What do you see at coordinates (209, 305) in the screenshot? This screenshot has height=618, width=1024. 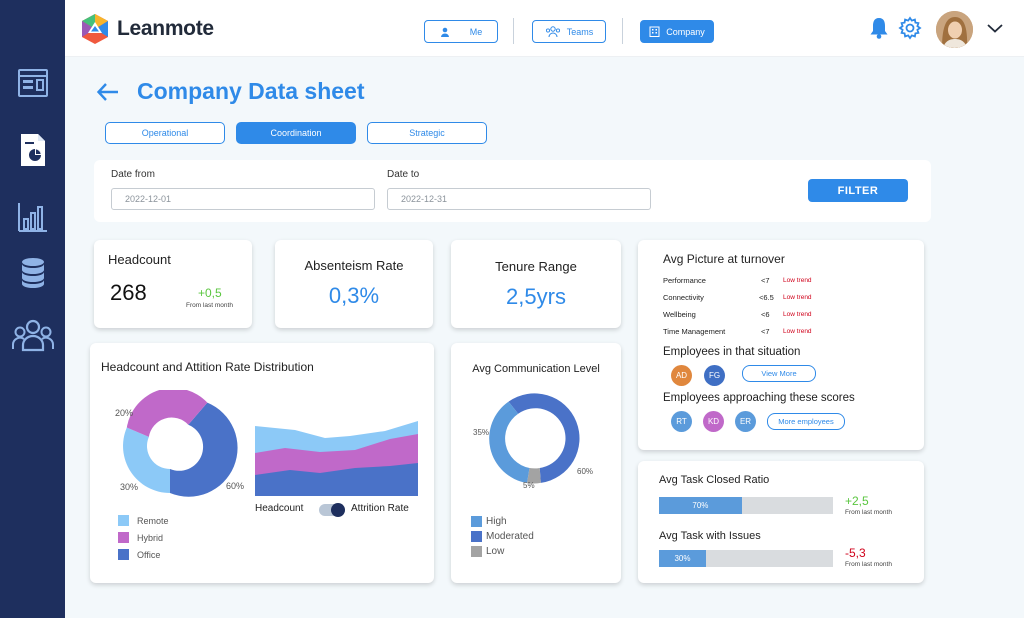 I see `headcount-delta-note: From last month` at bounding box center [209, 305].